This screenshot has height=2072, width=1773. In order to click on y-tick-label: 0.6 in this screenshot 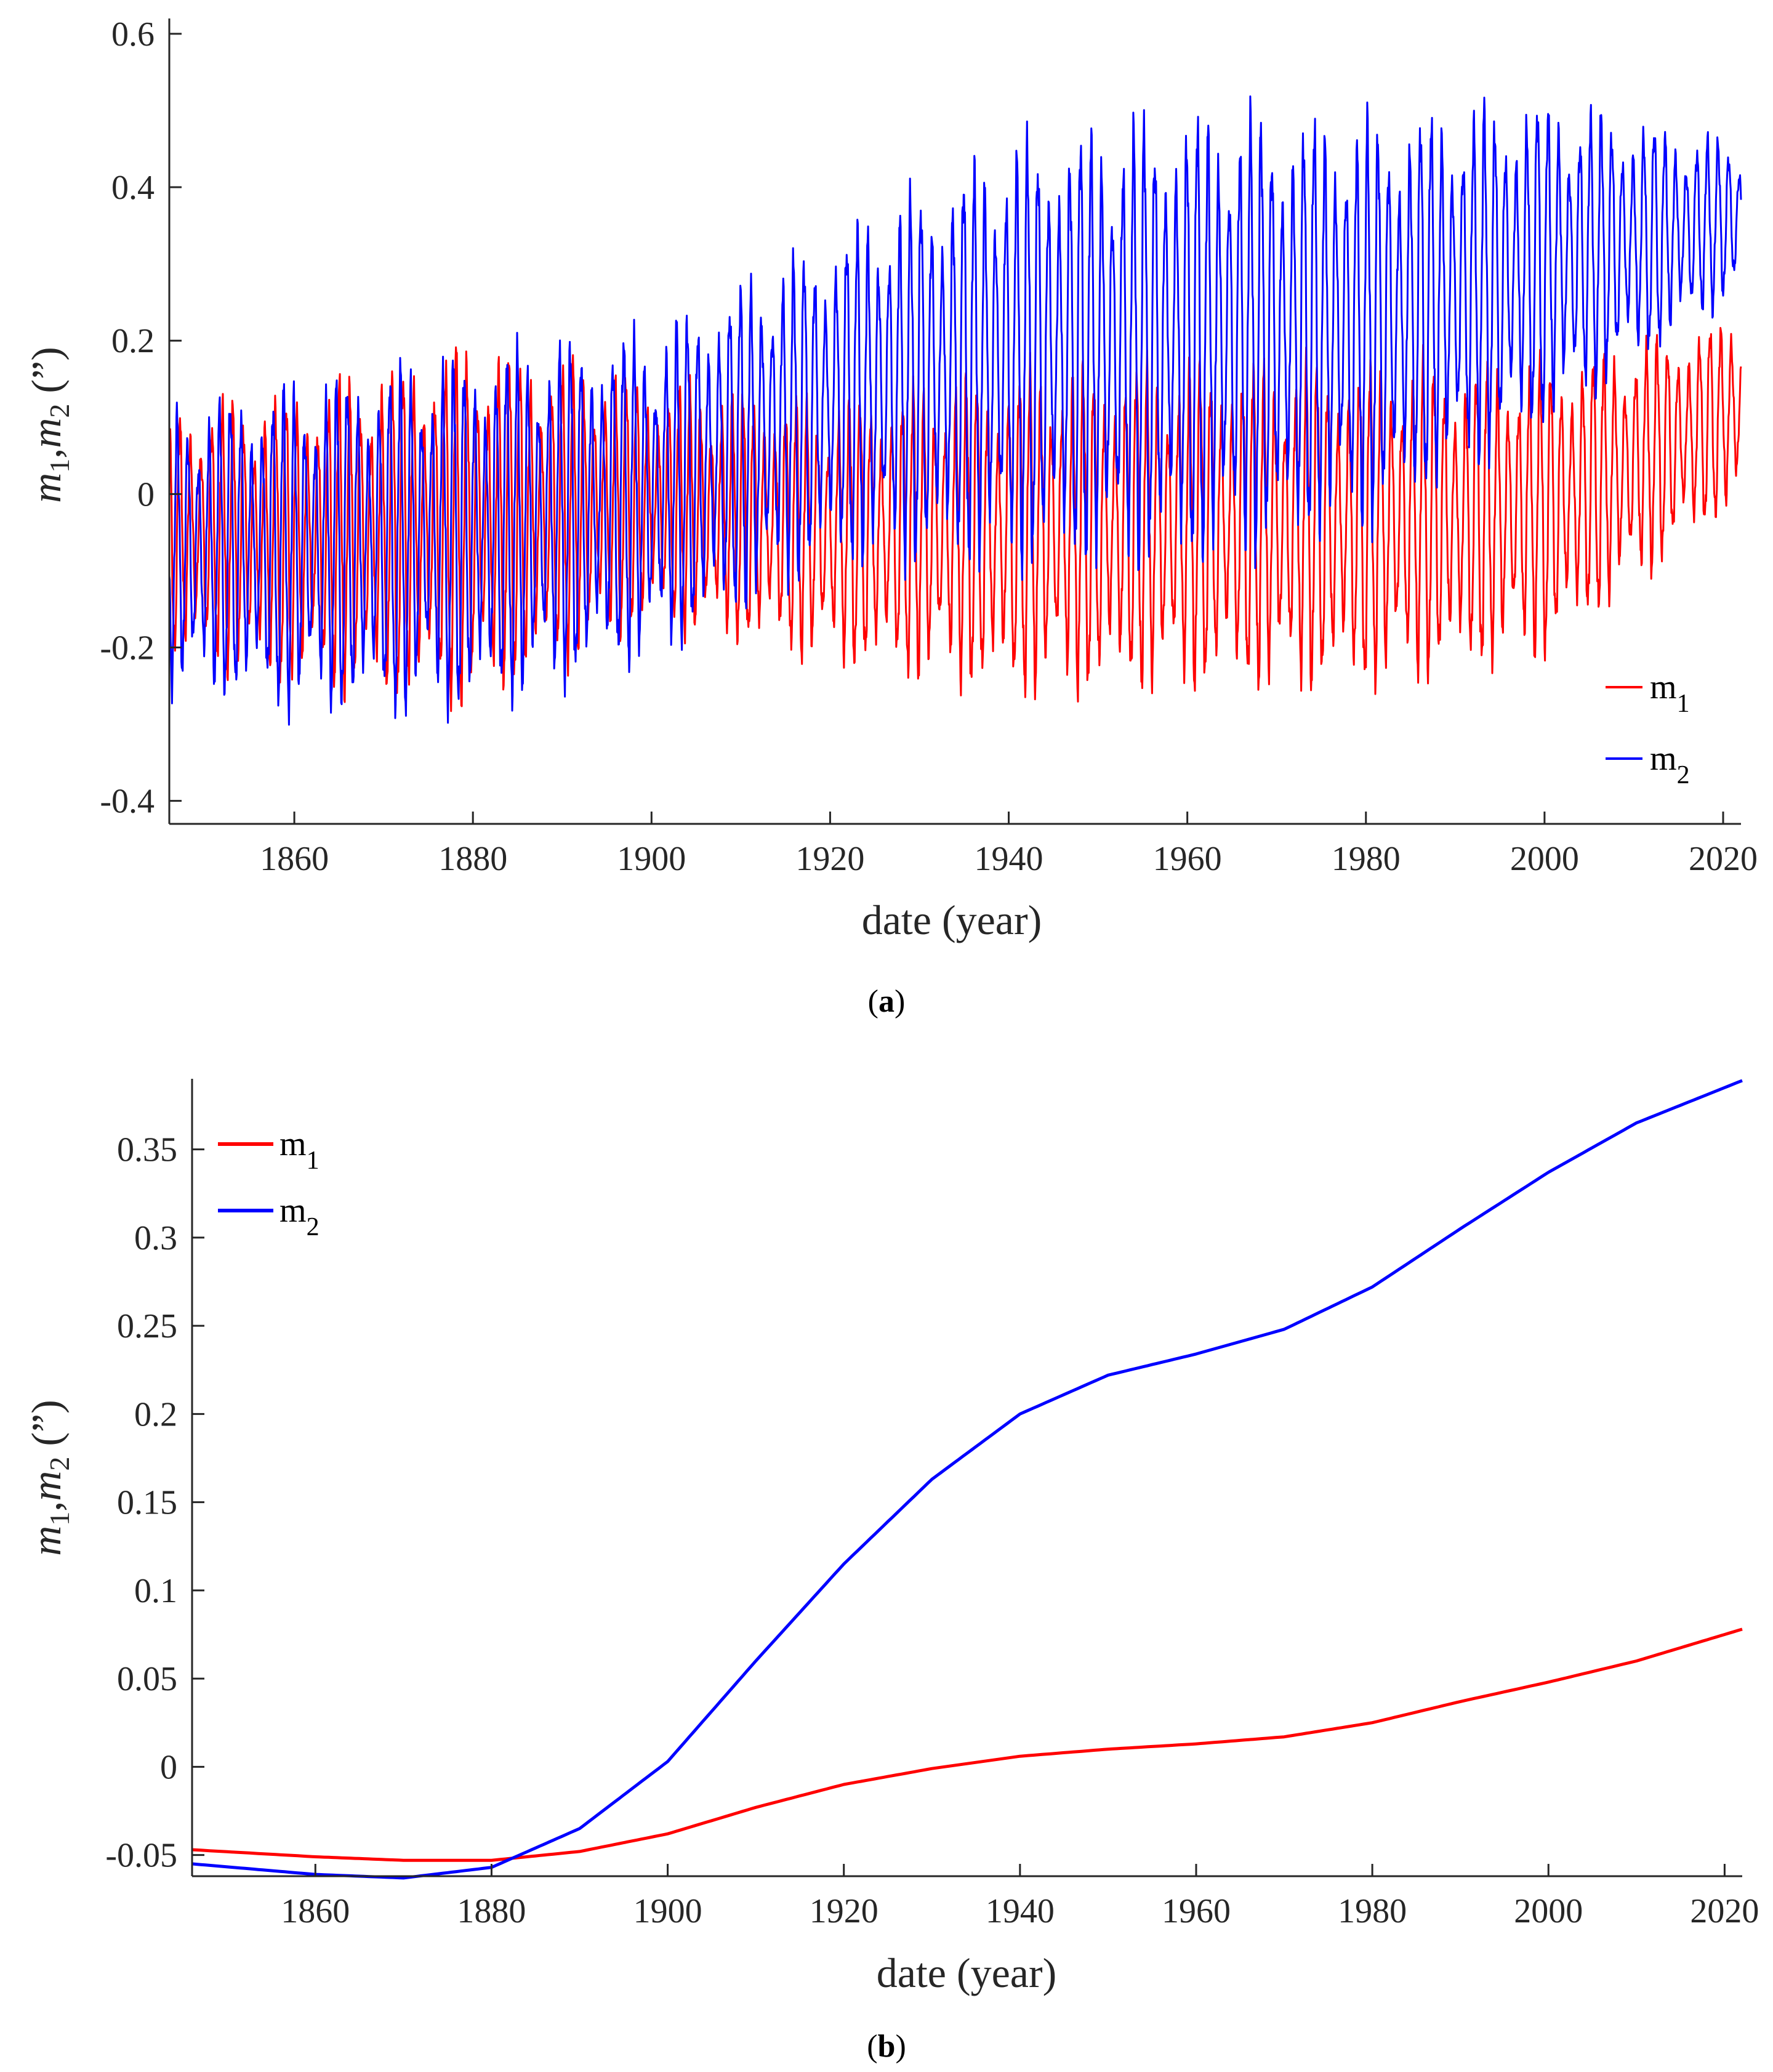, I will do `click(133, 34)`.